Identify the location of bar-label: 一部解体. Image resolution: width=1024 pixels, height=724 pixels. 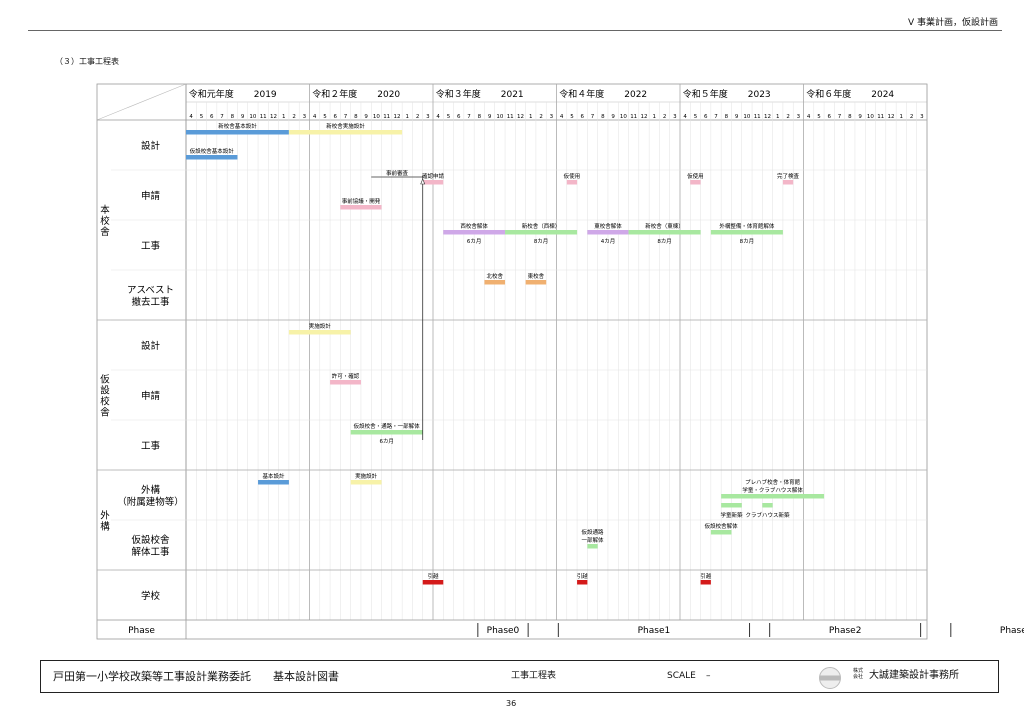
(593, 540).